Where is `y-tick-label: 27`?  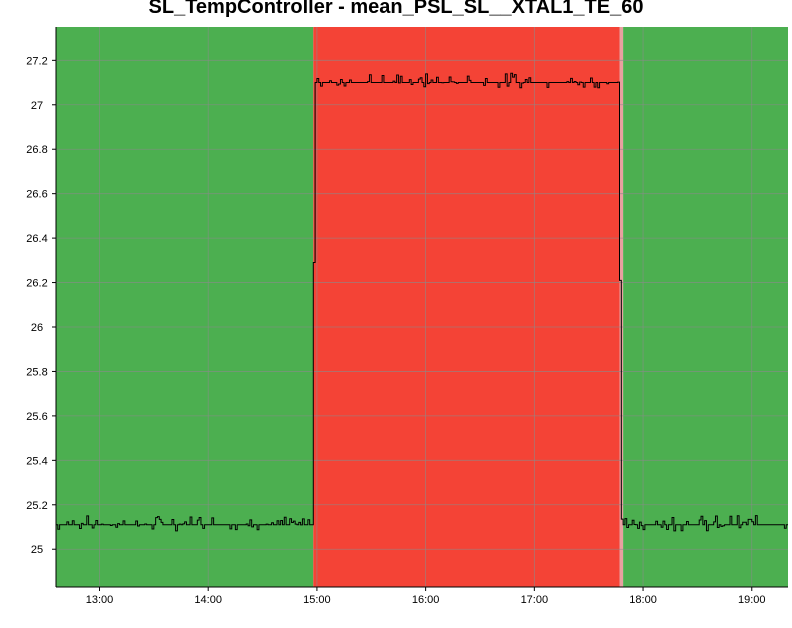
y-tick-label: 27 is located at coordinates (37, 106).